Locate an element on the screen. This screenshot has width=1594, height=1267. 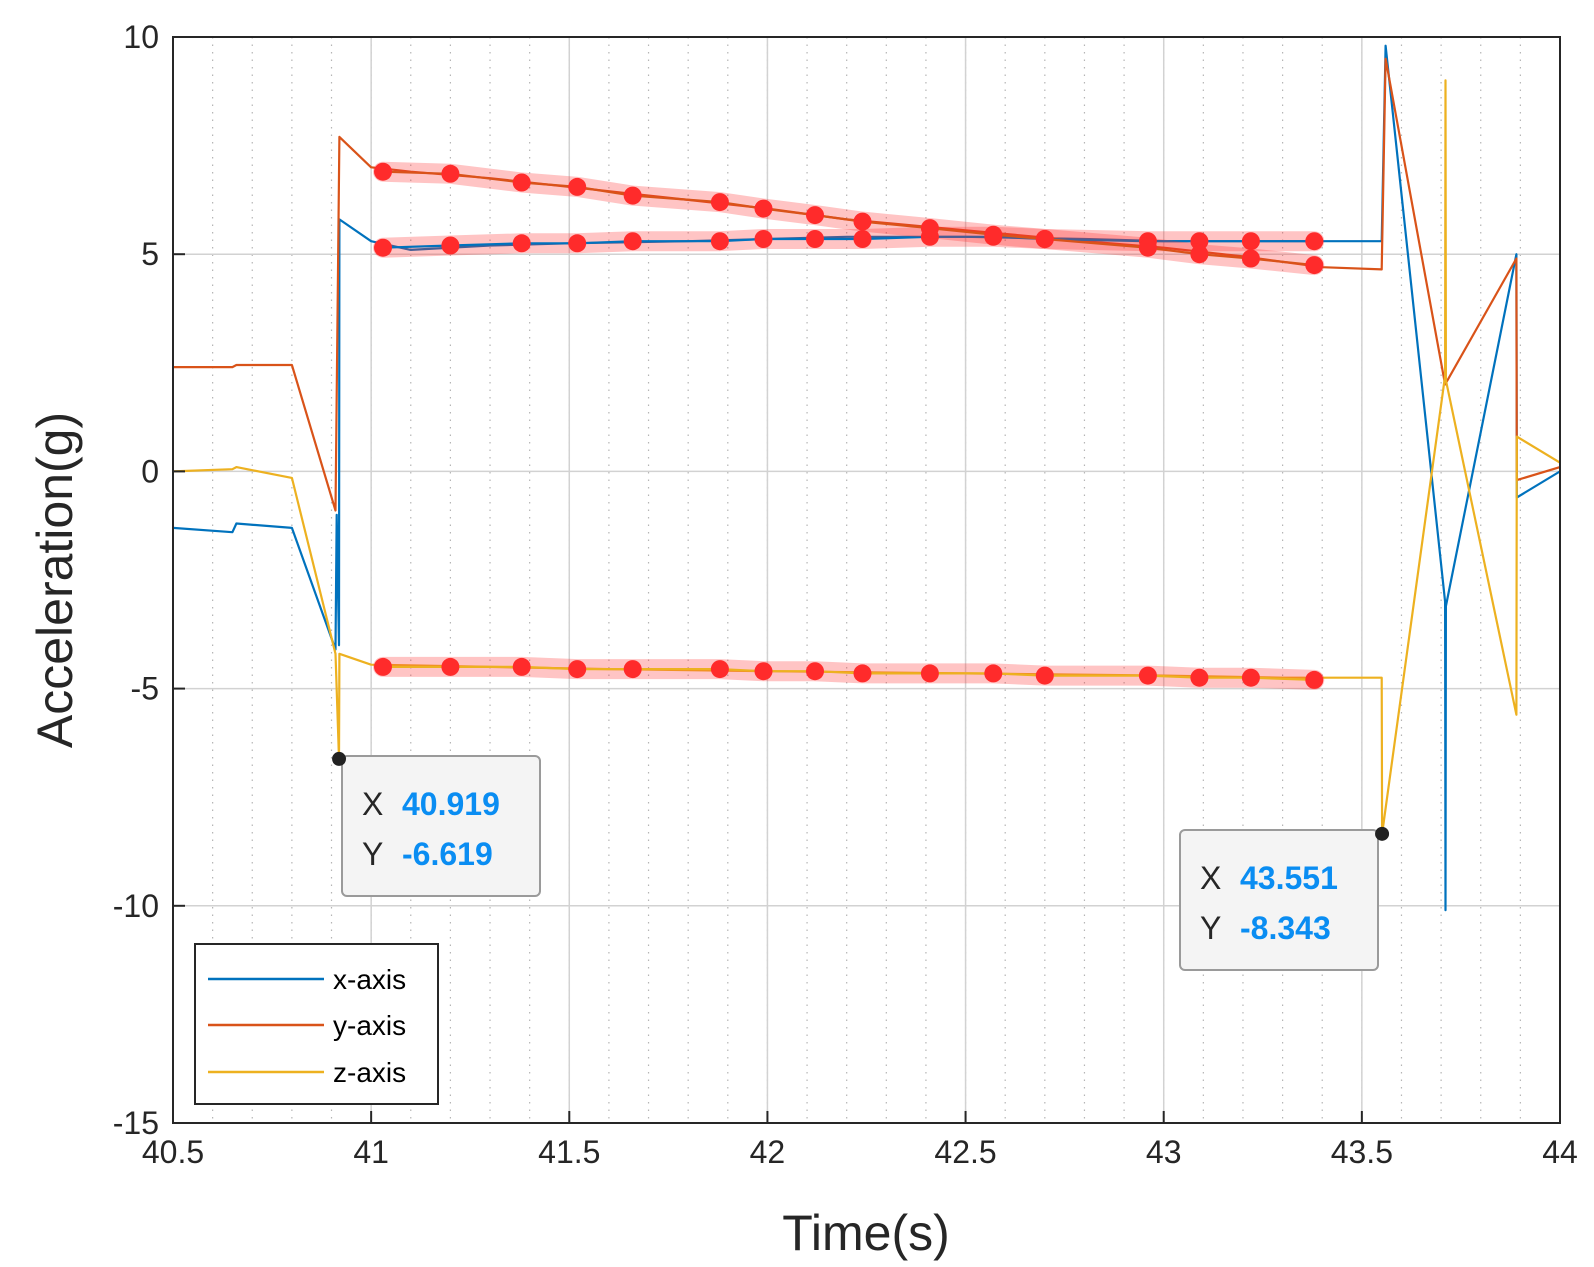
datatip-x-value: 40.919 is located at coordinates (451, 804).